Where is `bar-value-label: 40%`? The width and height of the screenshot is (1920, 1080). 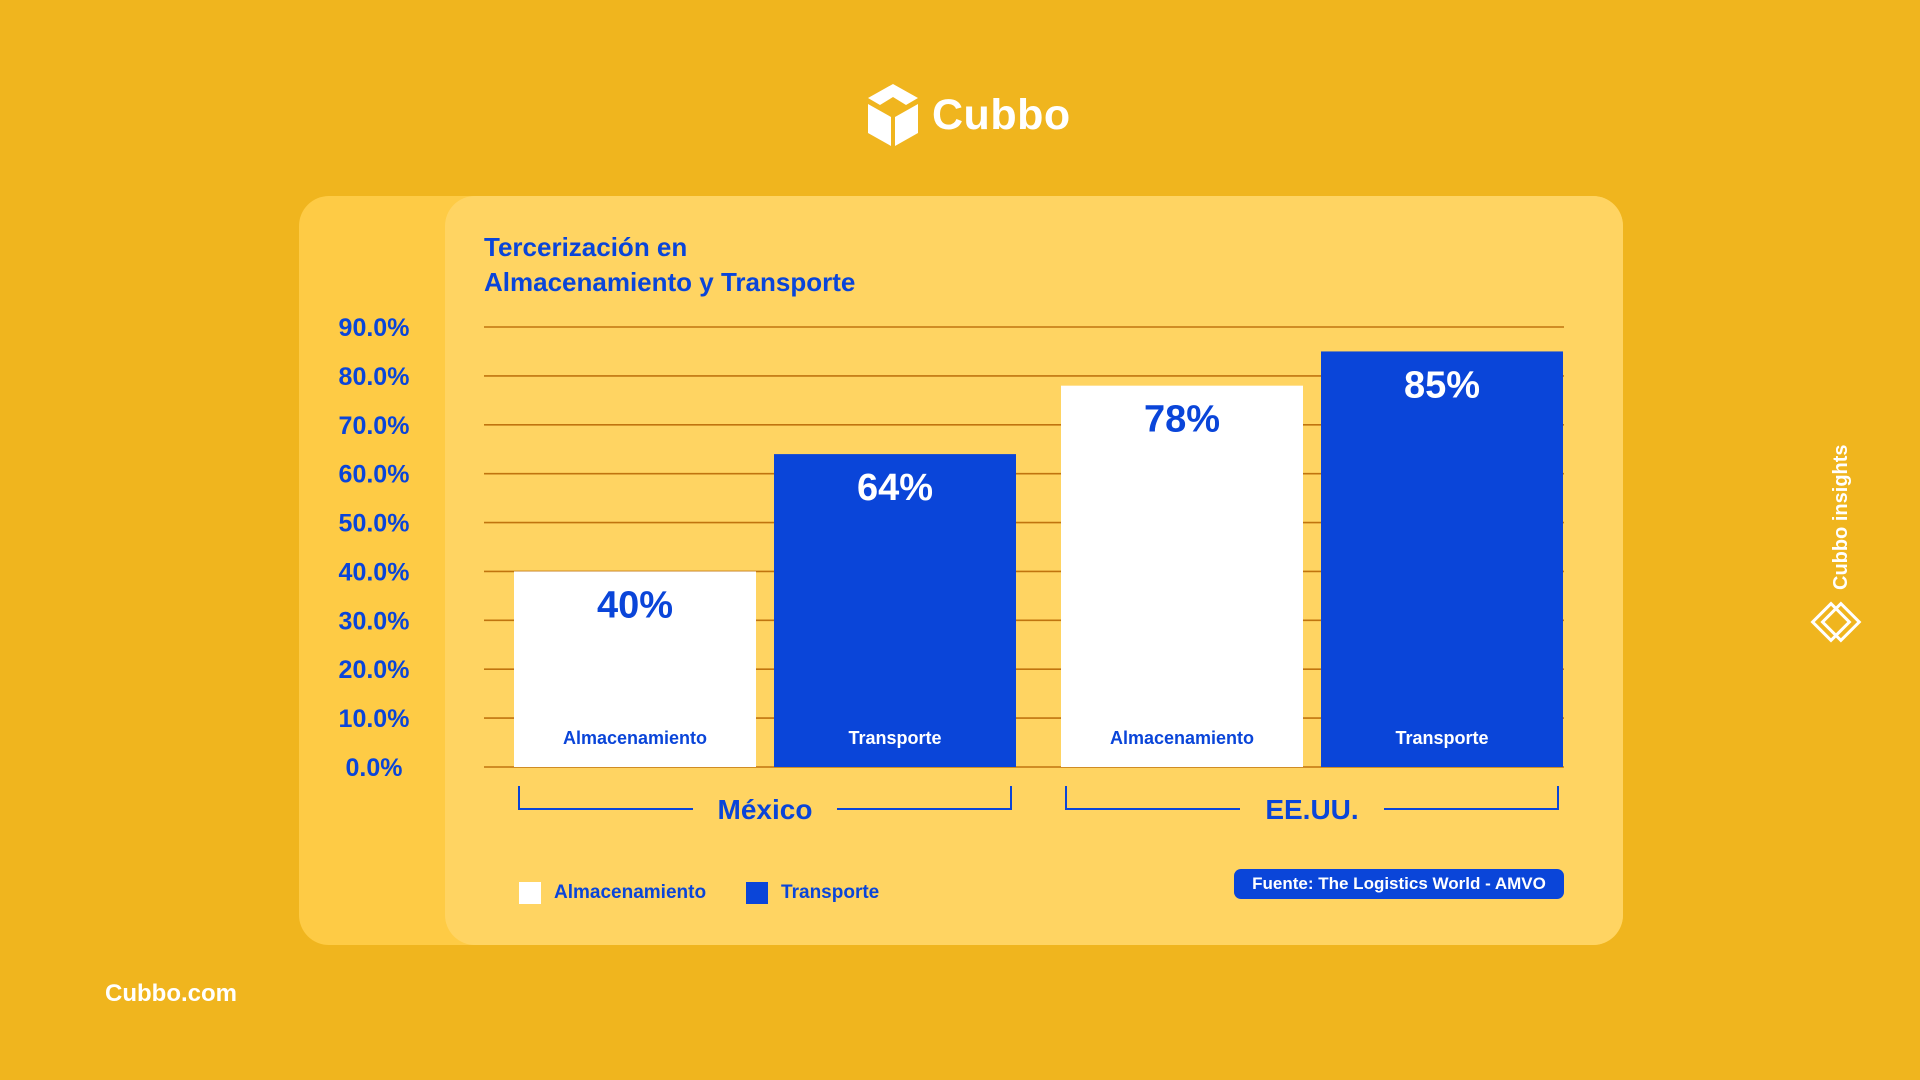
bar-value-label: 40% is located at coordinates (635, 605).